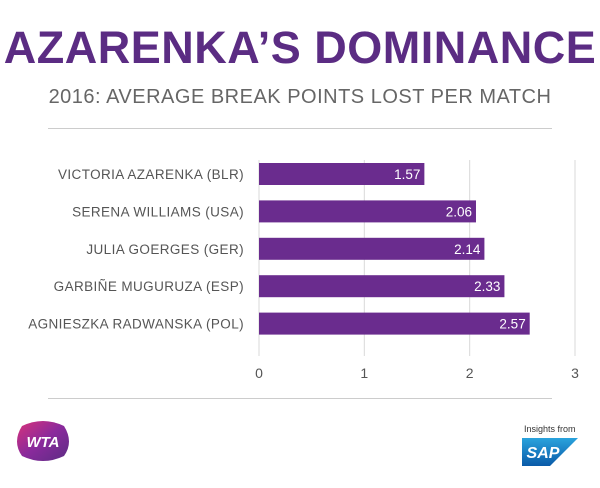 The image size is (600, 488). I want to click on top-divider, so click(300, 128).